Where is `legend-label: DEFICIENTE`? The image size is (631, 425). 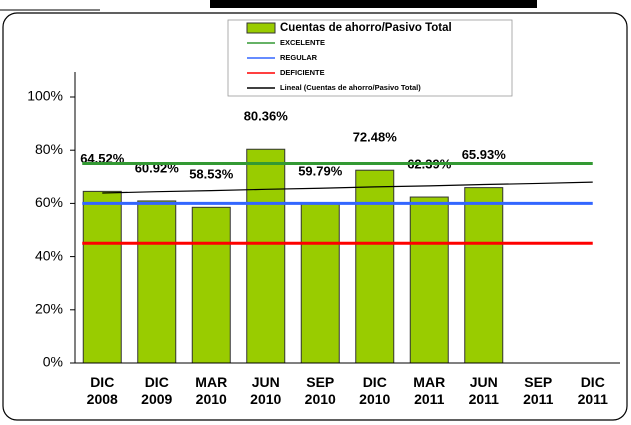
legend-label: DEFICIENTE is located at coordinates (302, 72).